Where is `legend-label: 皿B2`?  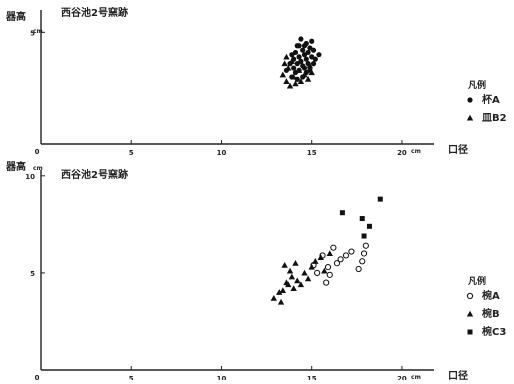
legend-label: 皿B2 is located at coordinates (494, 118).